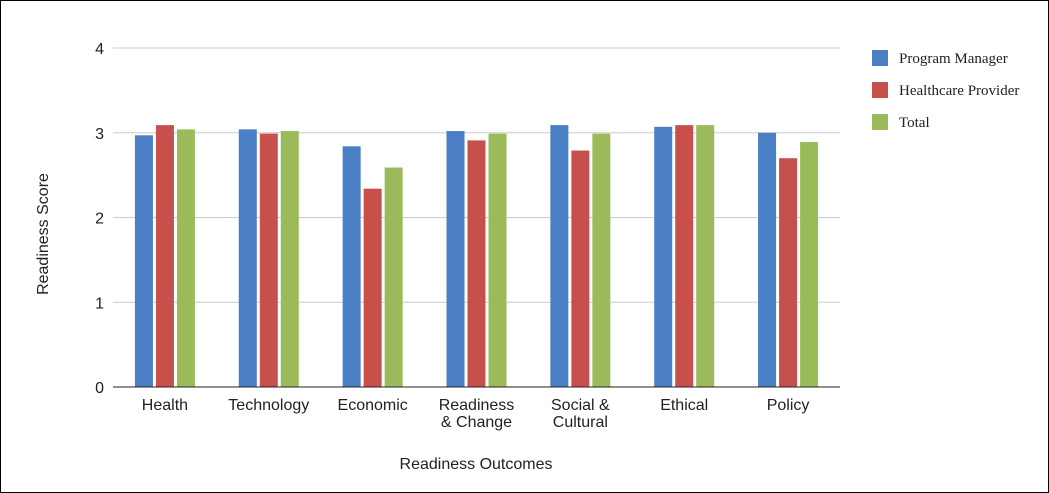 This screenshot has height=493, width=1049. Describe the element at coordinates (580, 405) in the screenshot. I see `x-tick-label-line: Social &` at that location.